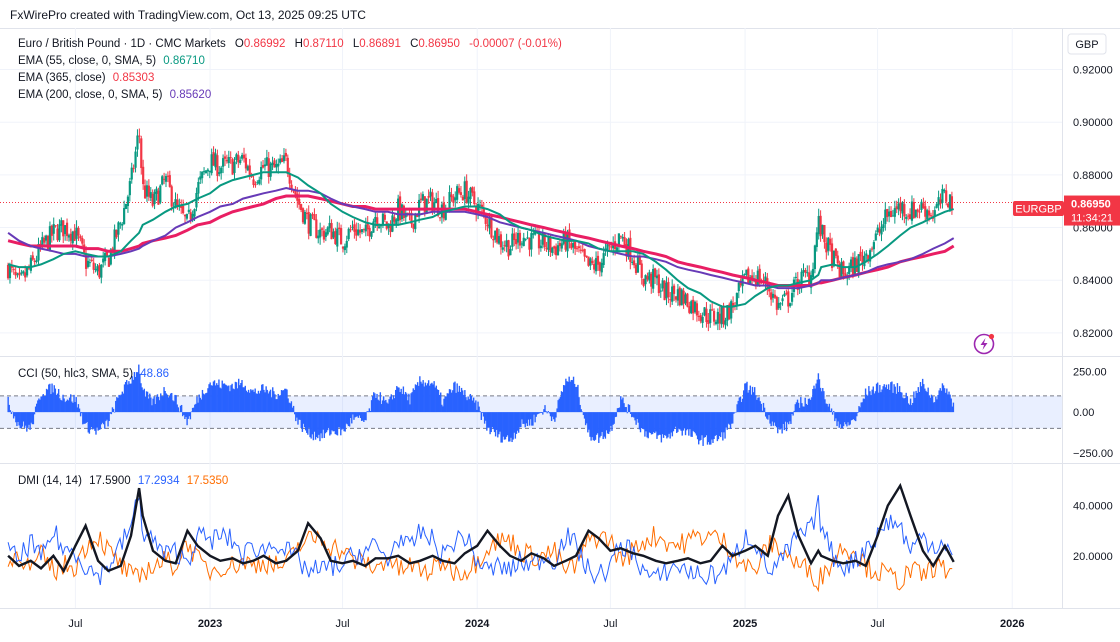  I want to click on lightning-icon, so click(984, 344).